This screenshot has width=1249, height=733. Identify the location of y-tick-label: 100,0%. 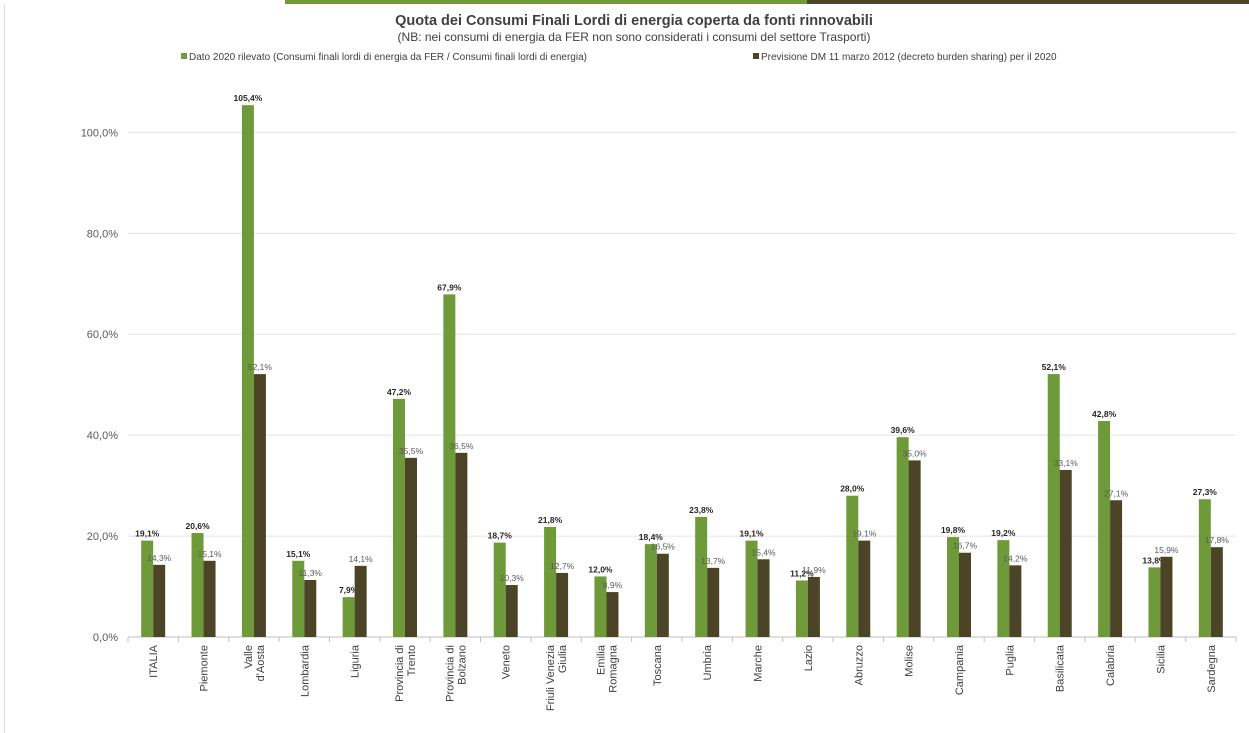
(100, 133).